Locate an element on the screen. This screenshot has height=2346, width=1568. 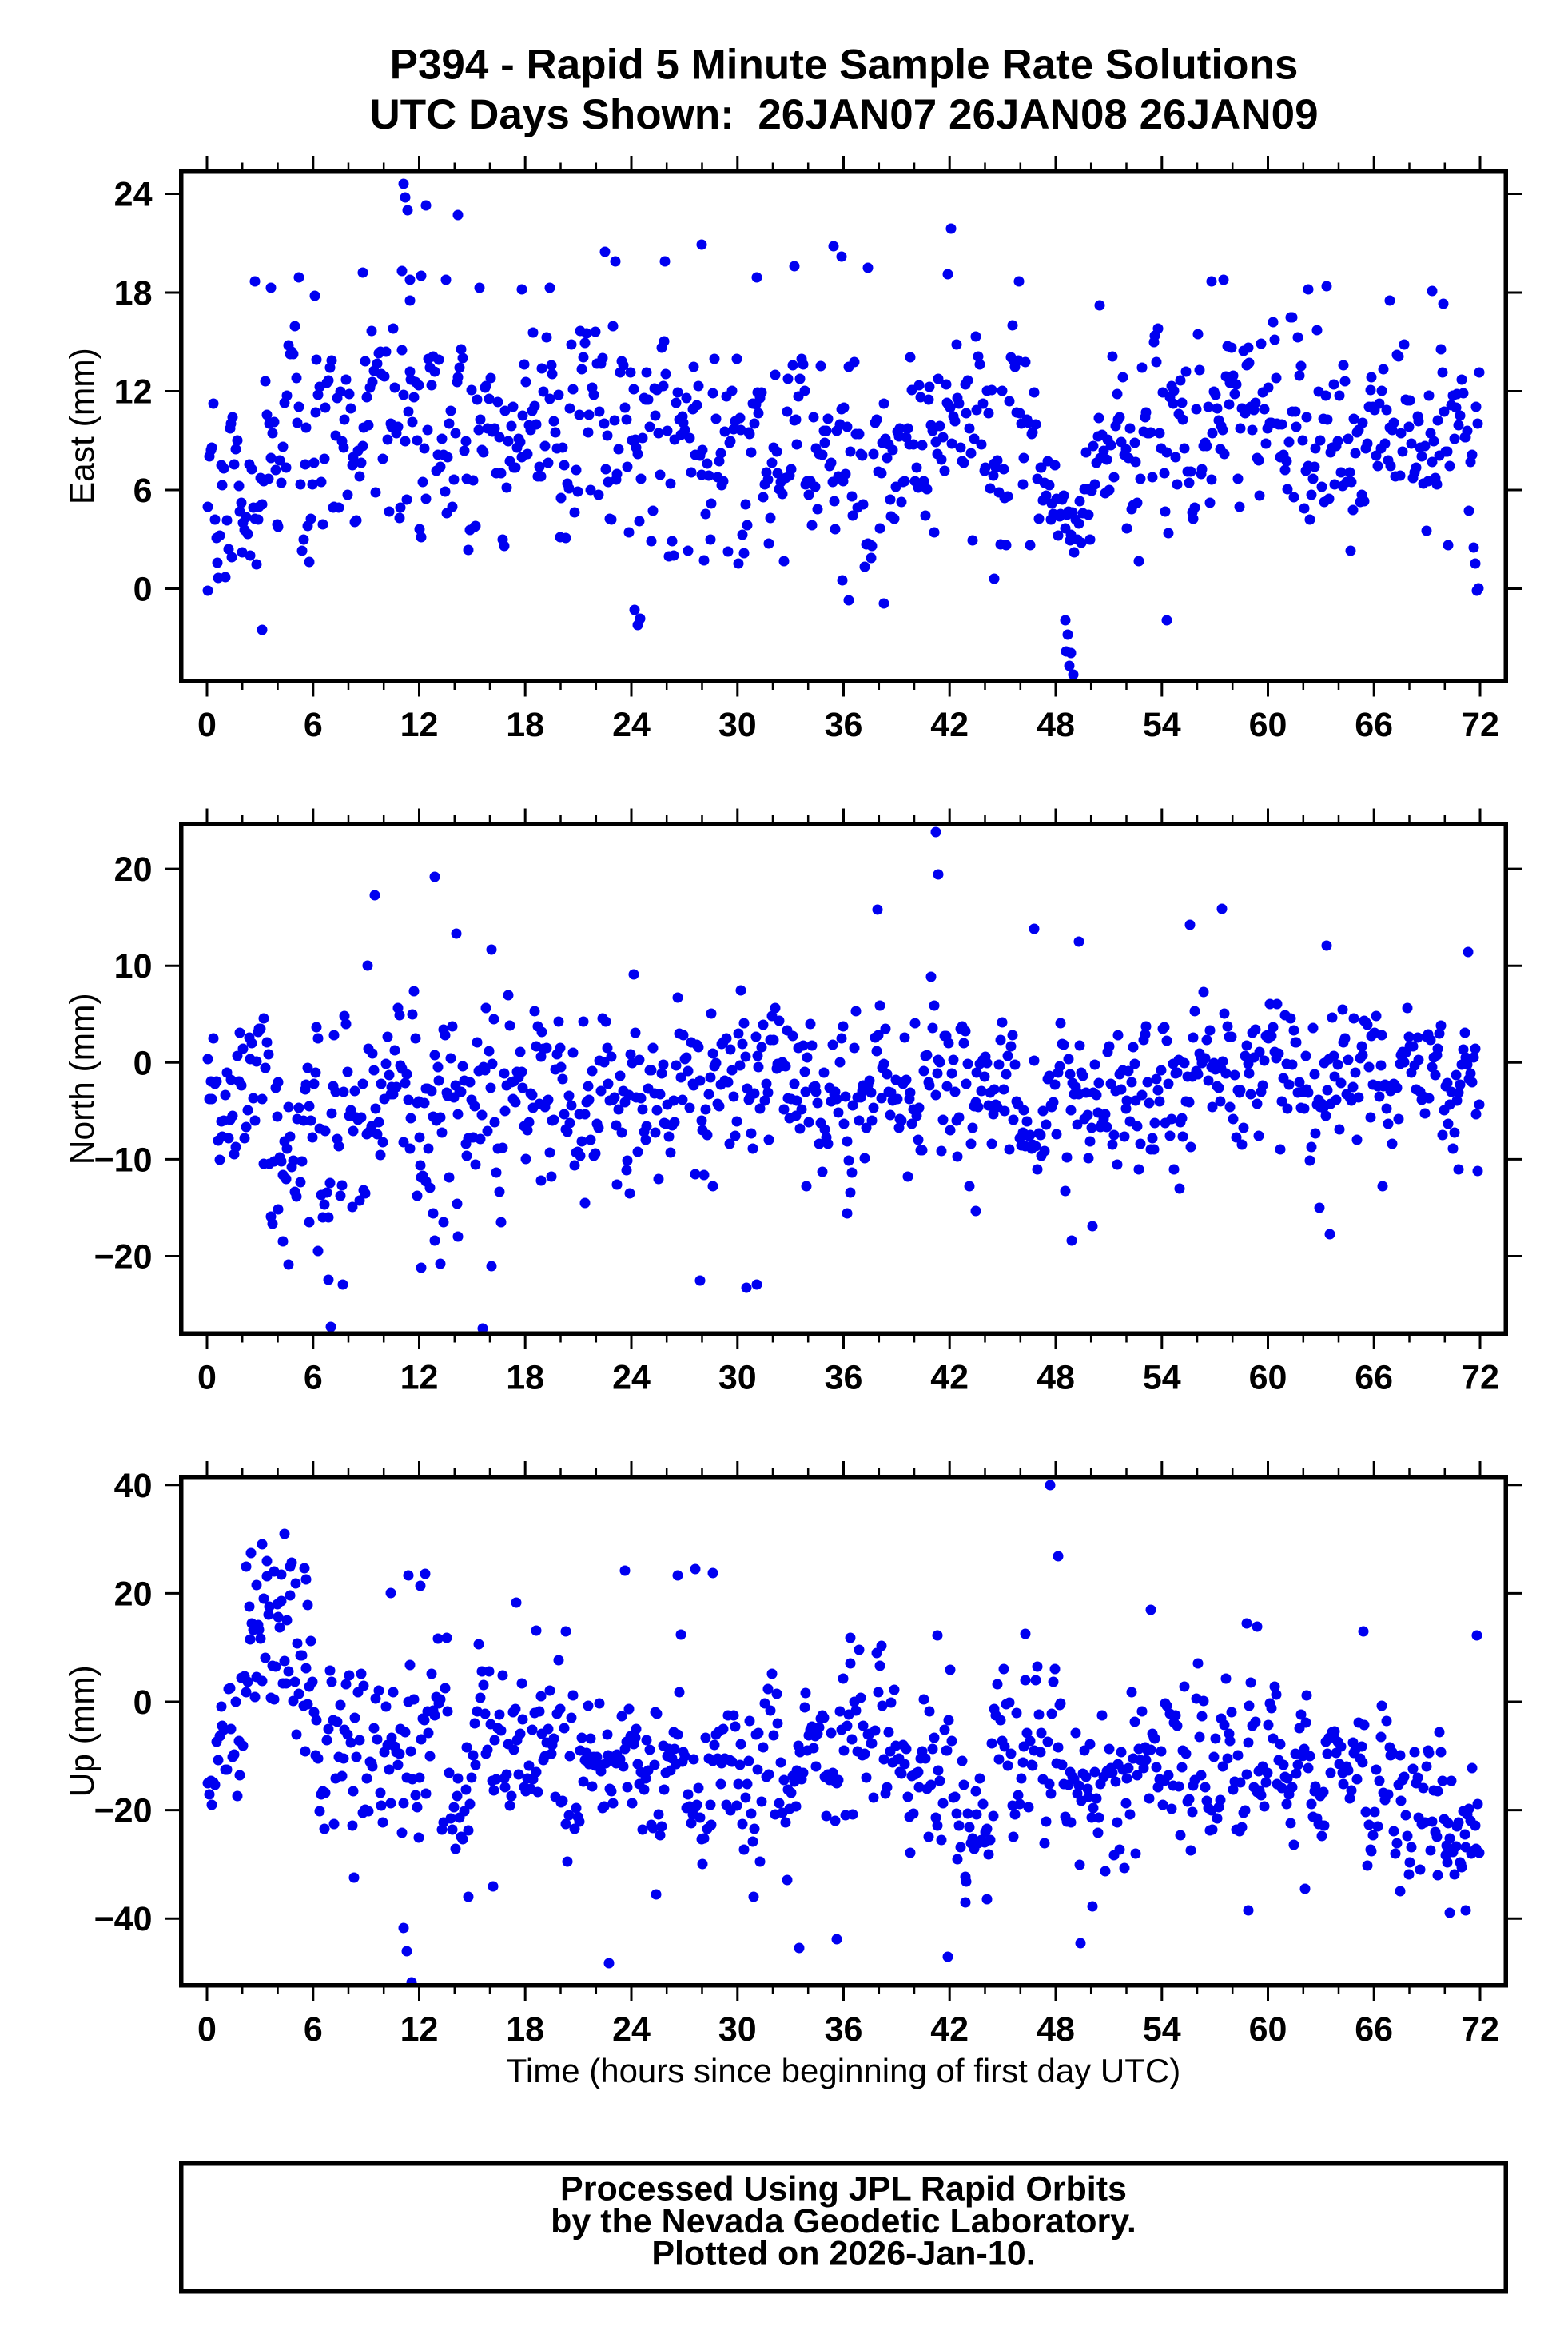
svg-text: −40 is located at coordinates (123, 1919).